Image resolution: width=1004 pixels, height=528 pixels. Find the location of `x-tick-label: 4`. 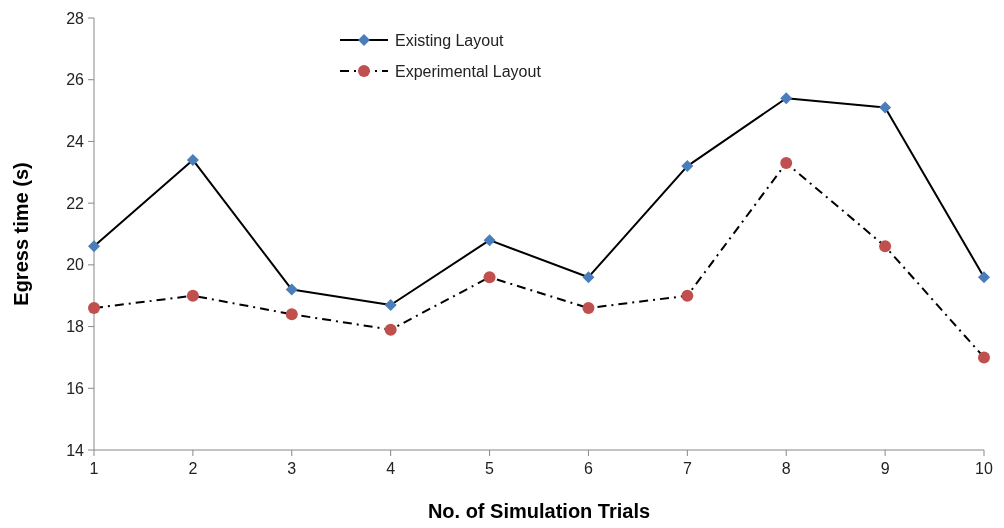

x-tick-label: 4 is located at coordinates (391, 468).